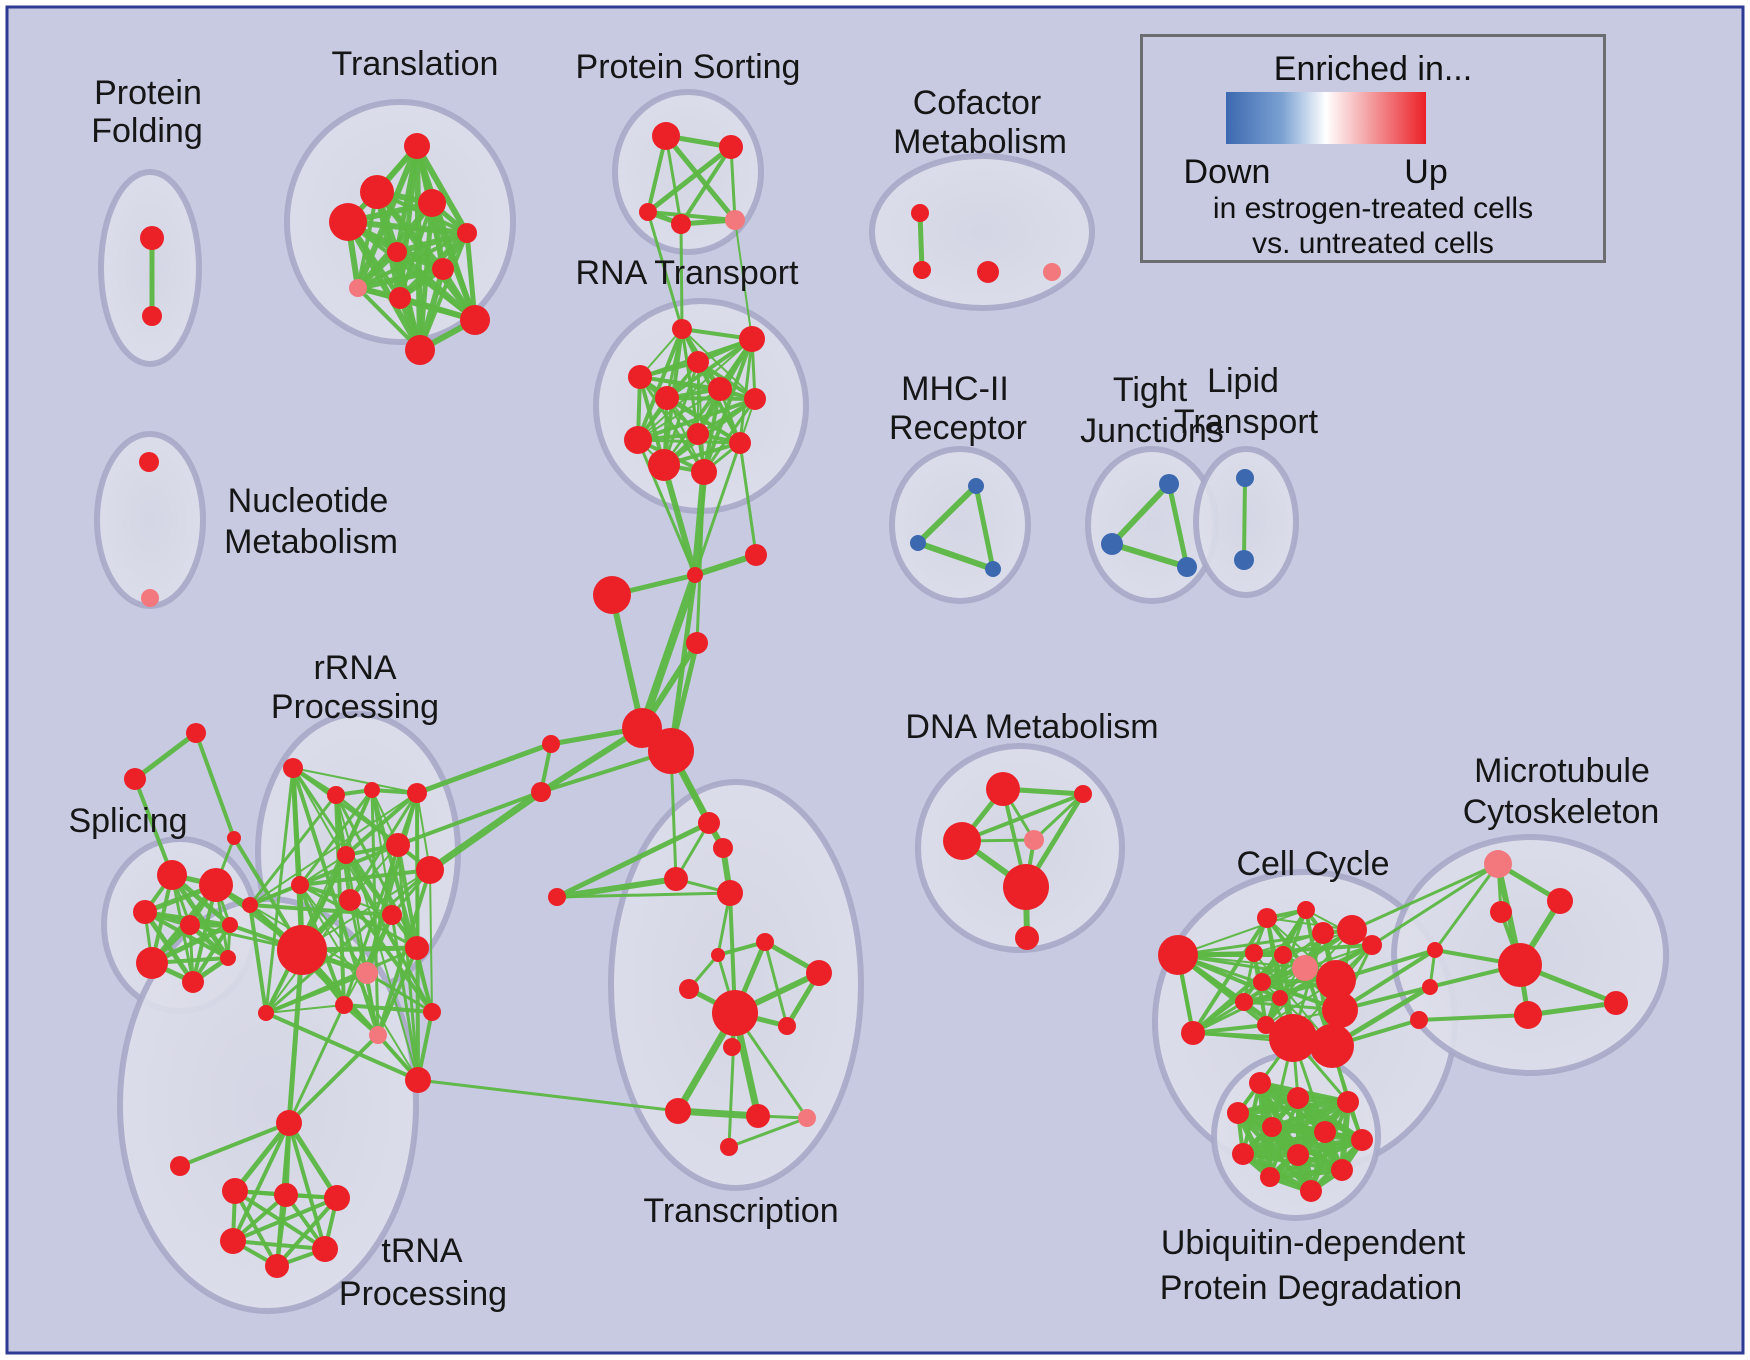 This screenshot has height=1360, width=1750. I want to click on edge-splicing, so click(211, 953).